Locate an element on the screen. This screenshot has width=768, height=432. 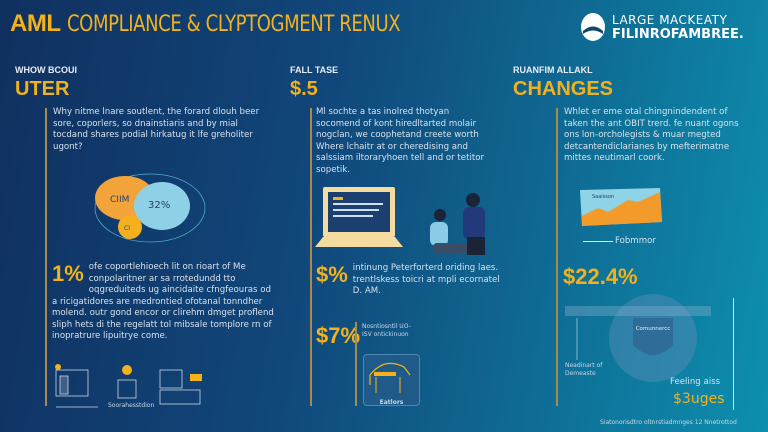
dome-card: Eatlors is located at coordinates (391, 380).